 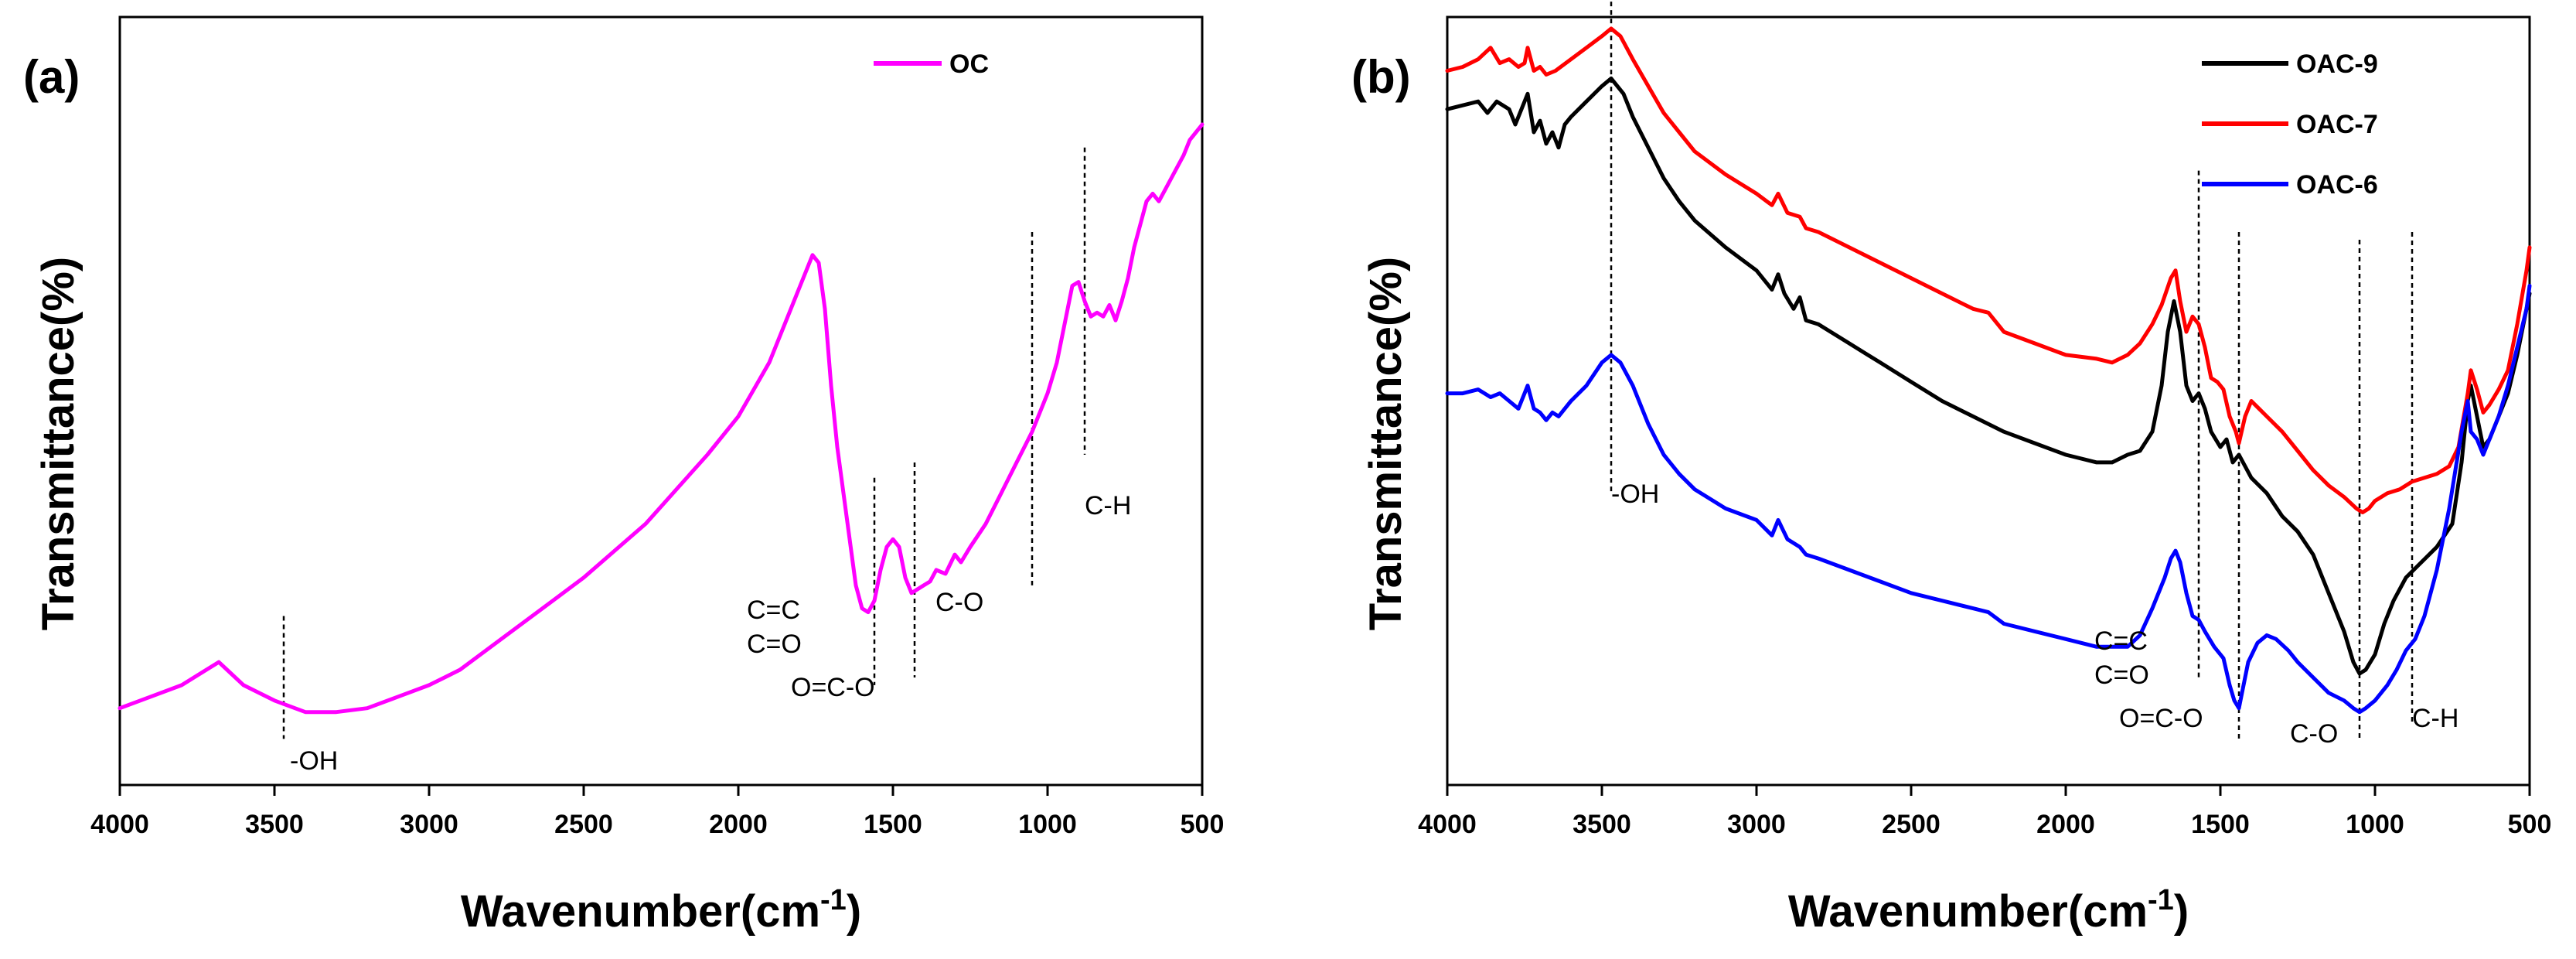 What do you see at coordinates (2337, 64) in the screenshot?
I see `legend-label: OAC-9` at bounding box center [2337, 64].